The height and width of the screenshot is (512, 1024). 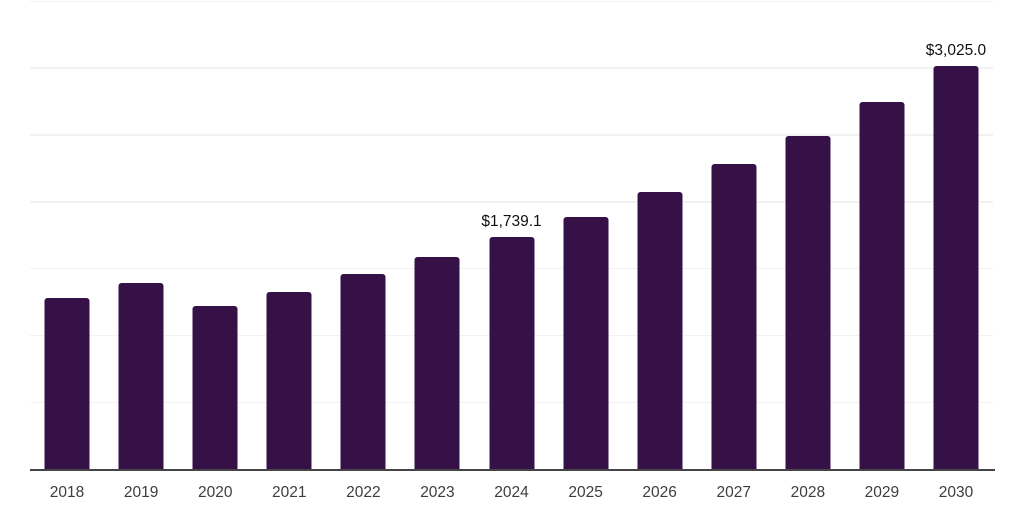 I want to click on x-tick-label-2024: 2024, so click(x=511, y=492).